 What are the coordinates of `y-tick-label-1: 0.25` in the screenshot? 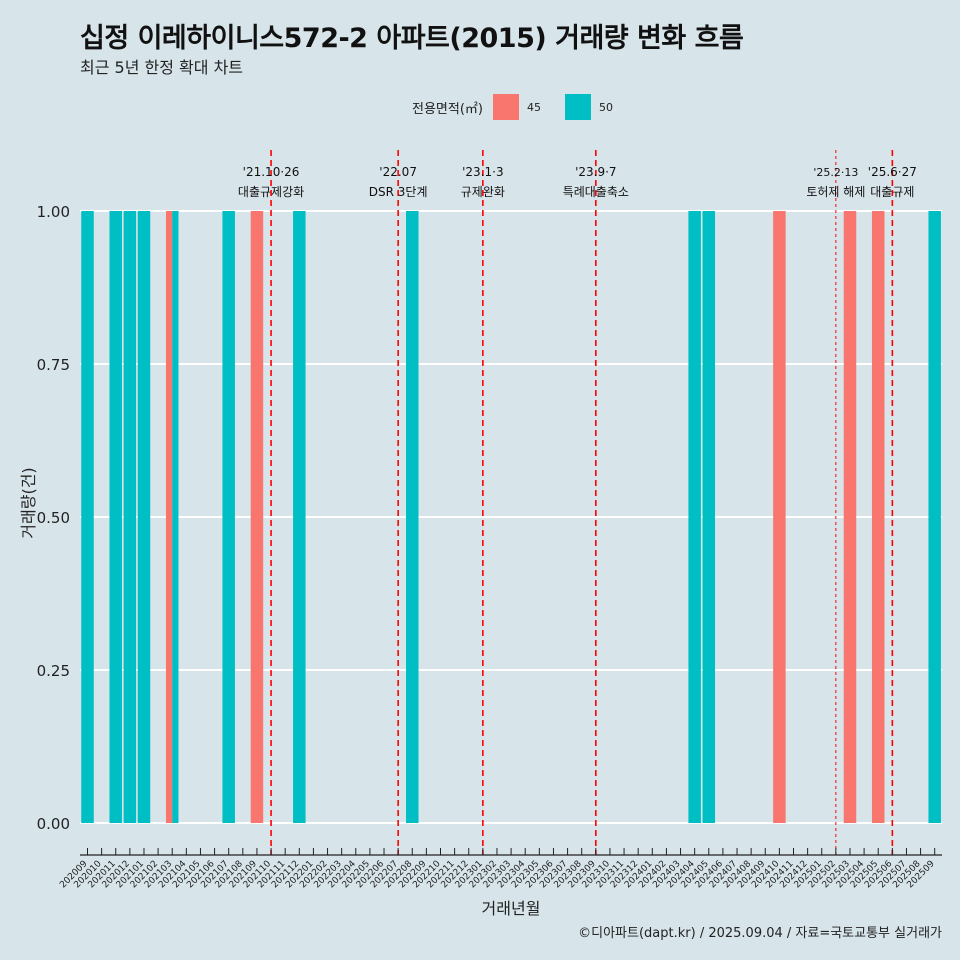 It's located at (53, 671).